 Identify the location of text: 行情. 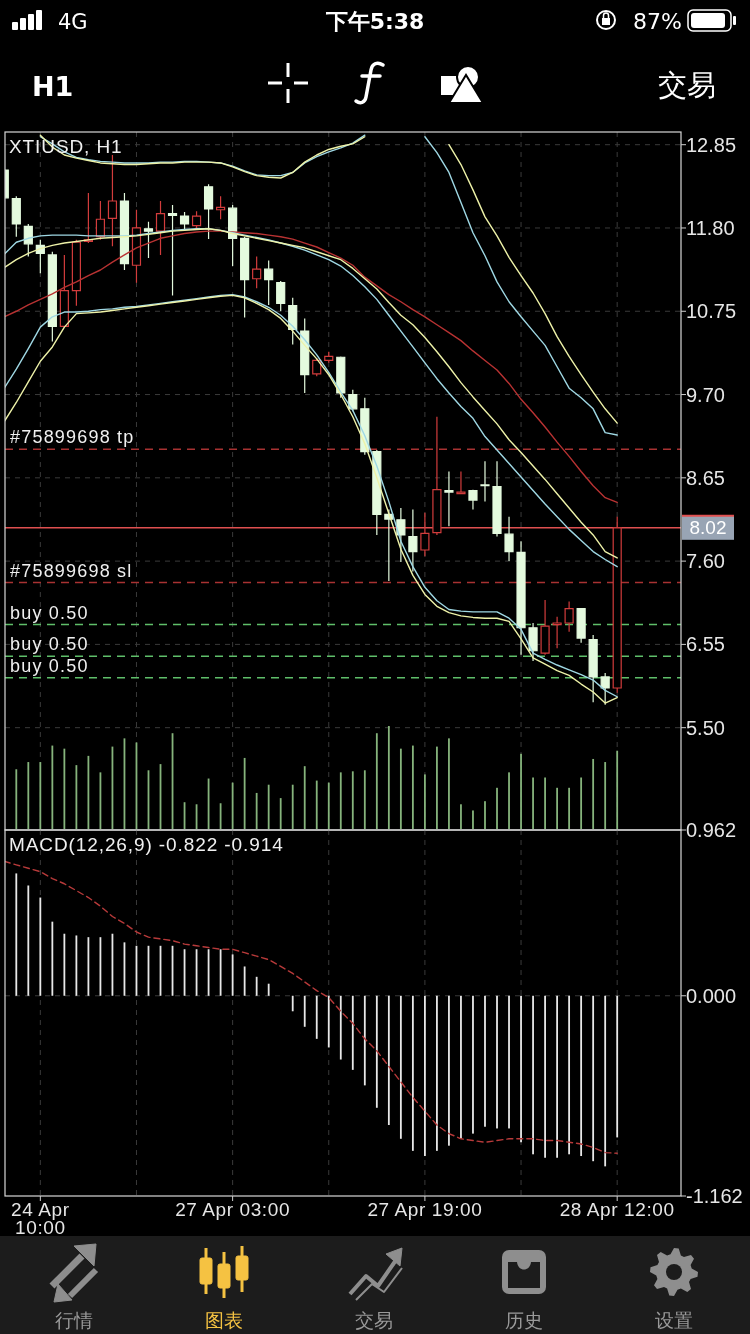
(74, 1320).